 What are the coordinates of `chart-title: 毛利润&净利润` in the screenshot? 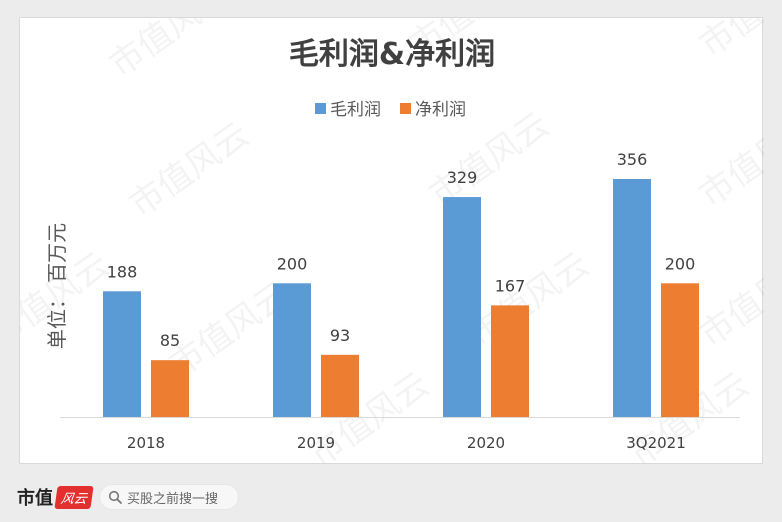 It's located at (392, 54).